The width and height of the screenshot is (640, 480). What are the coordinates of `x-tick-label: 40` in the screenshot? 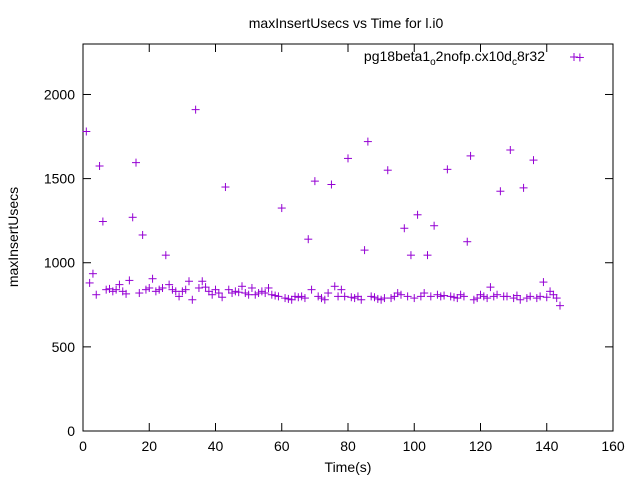 It's located at (216, 446).